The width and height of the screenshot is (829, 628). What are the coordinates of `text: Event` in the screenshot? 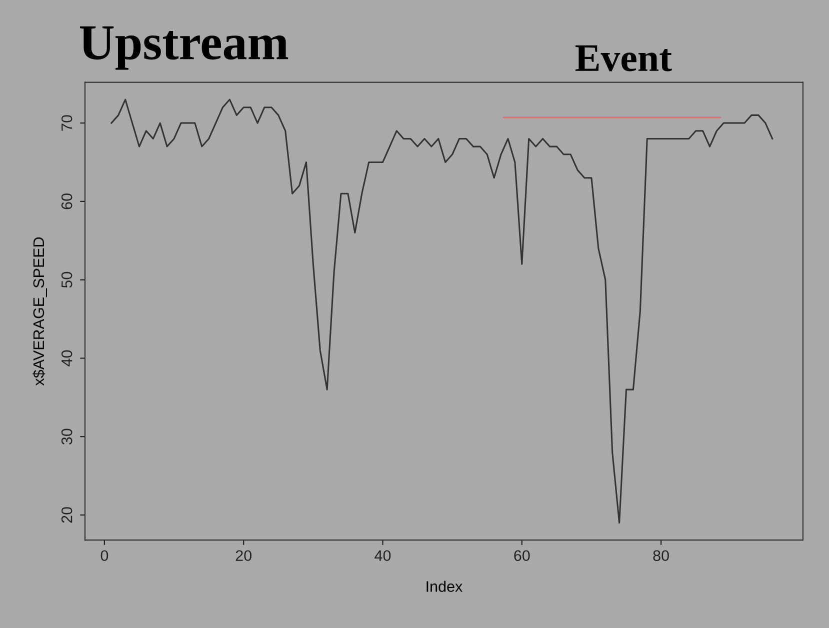 It's located at (623, 58).